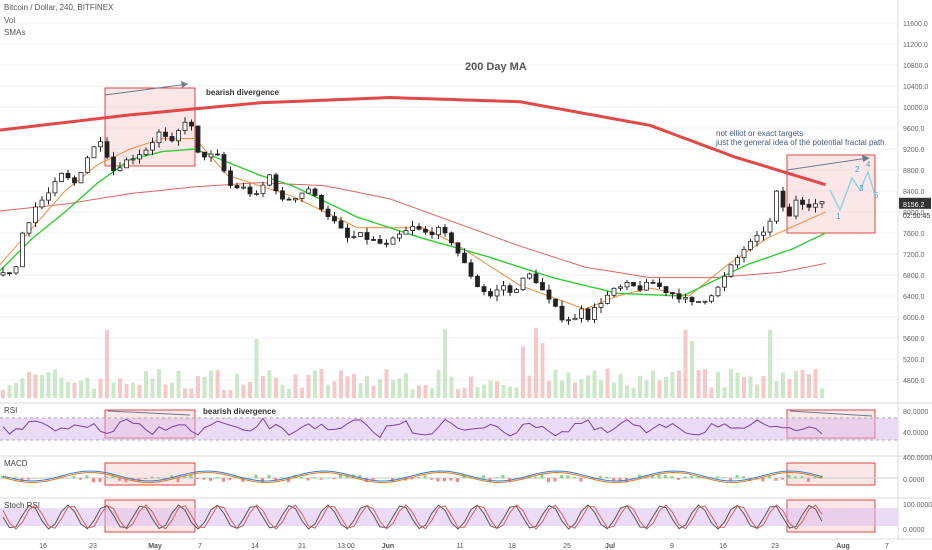 Image resolution: width=932 pixels, height=550 pixels. What do you see at coordinates (155, 546) in the screenshot?
I see `time-tick-label: May` at bounding box center [155, 546].